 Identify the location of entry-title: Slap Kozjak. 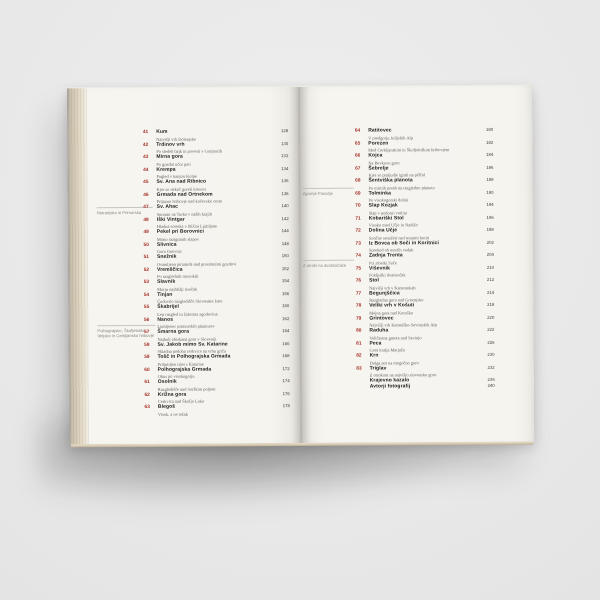
(383, 205).